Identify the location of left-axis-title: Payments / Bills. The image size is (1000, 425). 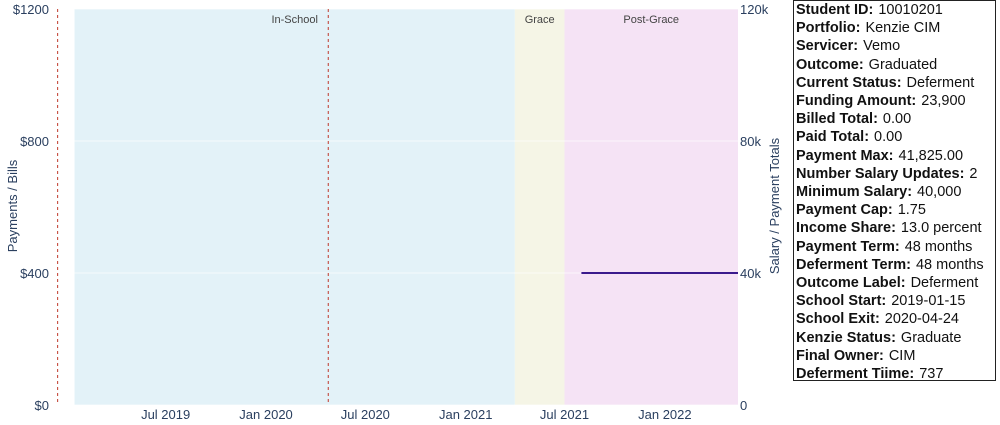
(12, 205).